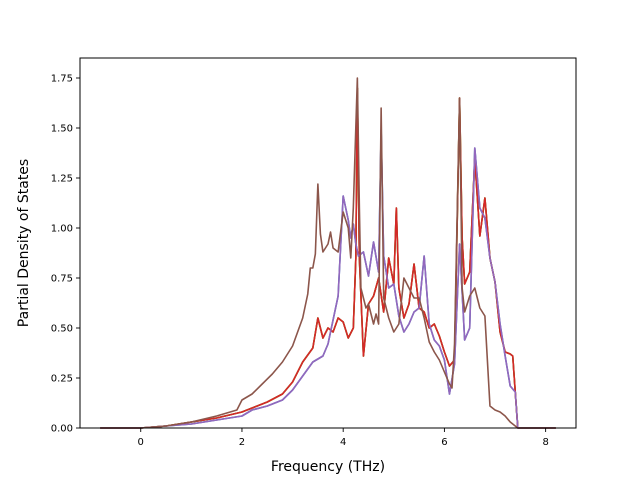 The width and height of the screenshot is (640, 480). What do you see at coordinates (141, 442) in the screenshot?
I see `x-tick-label: 0` at bounding box center [141, 442].